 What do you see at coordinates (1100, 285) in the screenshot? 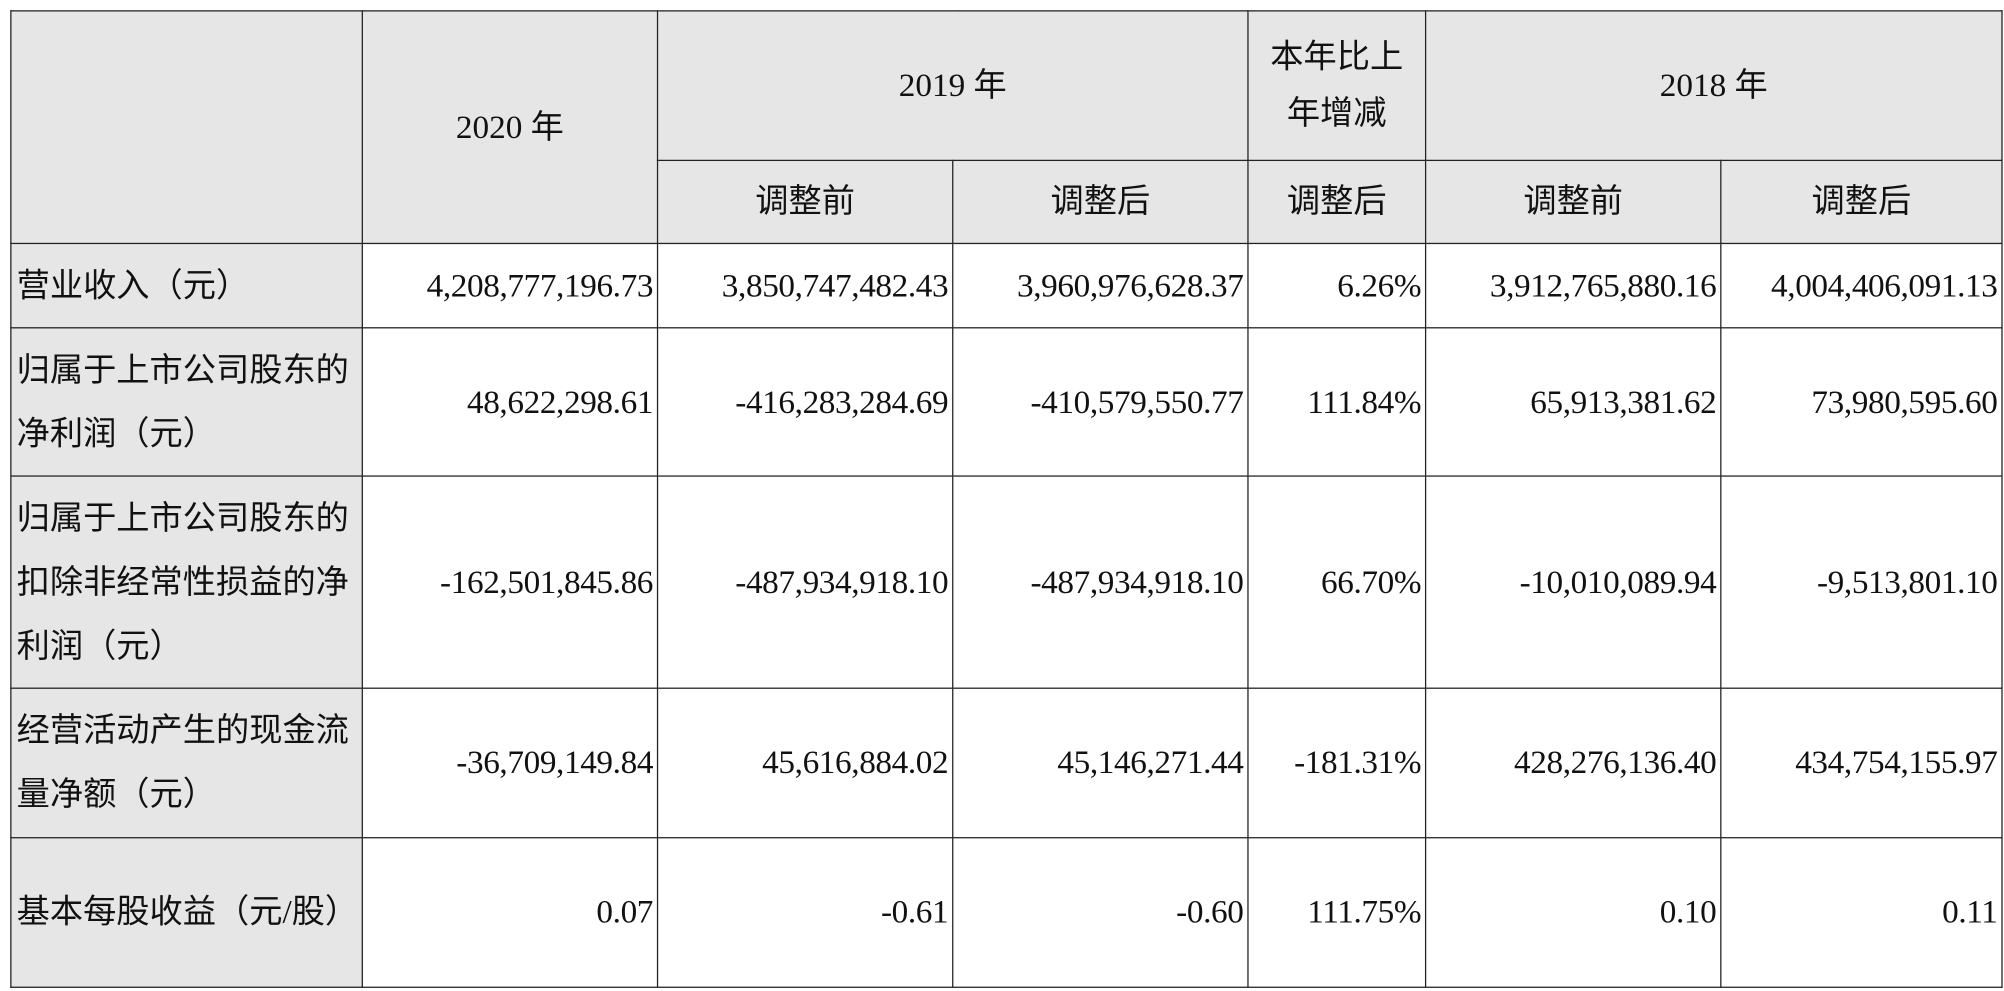
I see `cell: 3,960,976,628.37` at bounding box center [1100, 285].